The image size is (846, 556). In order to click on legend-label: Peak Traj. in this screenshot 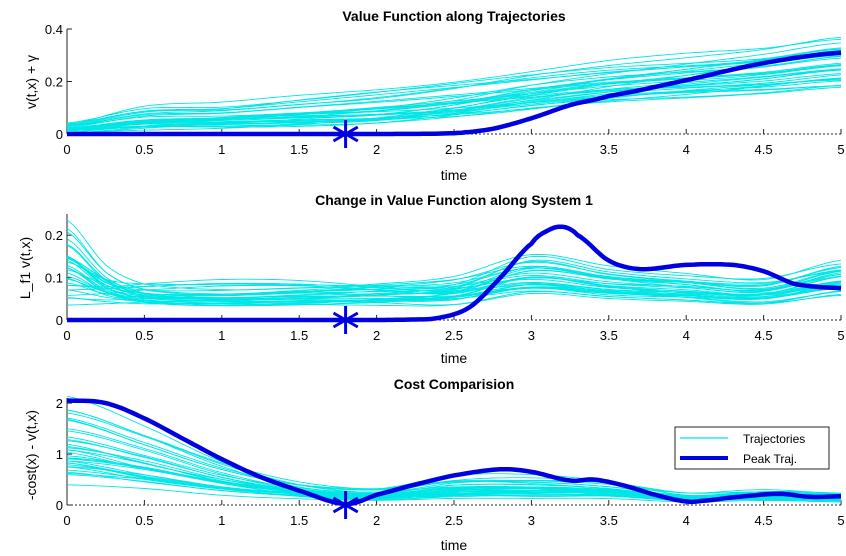, I will do `click(770, 459)`.